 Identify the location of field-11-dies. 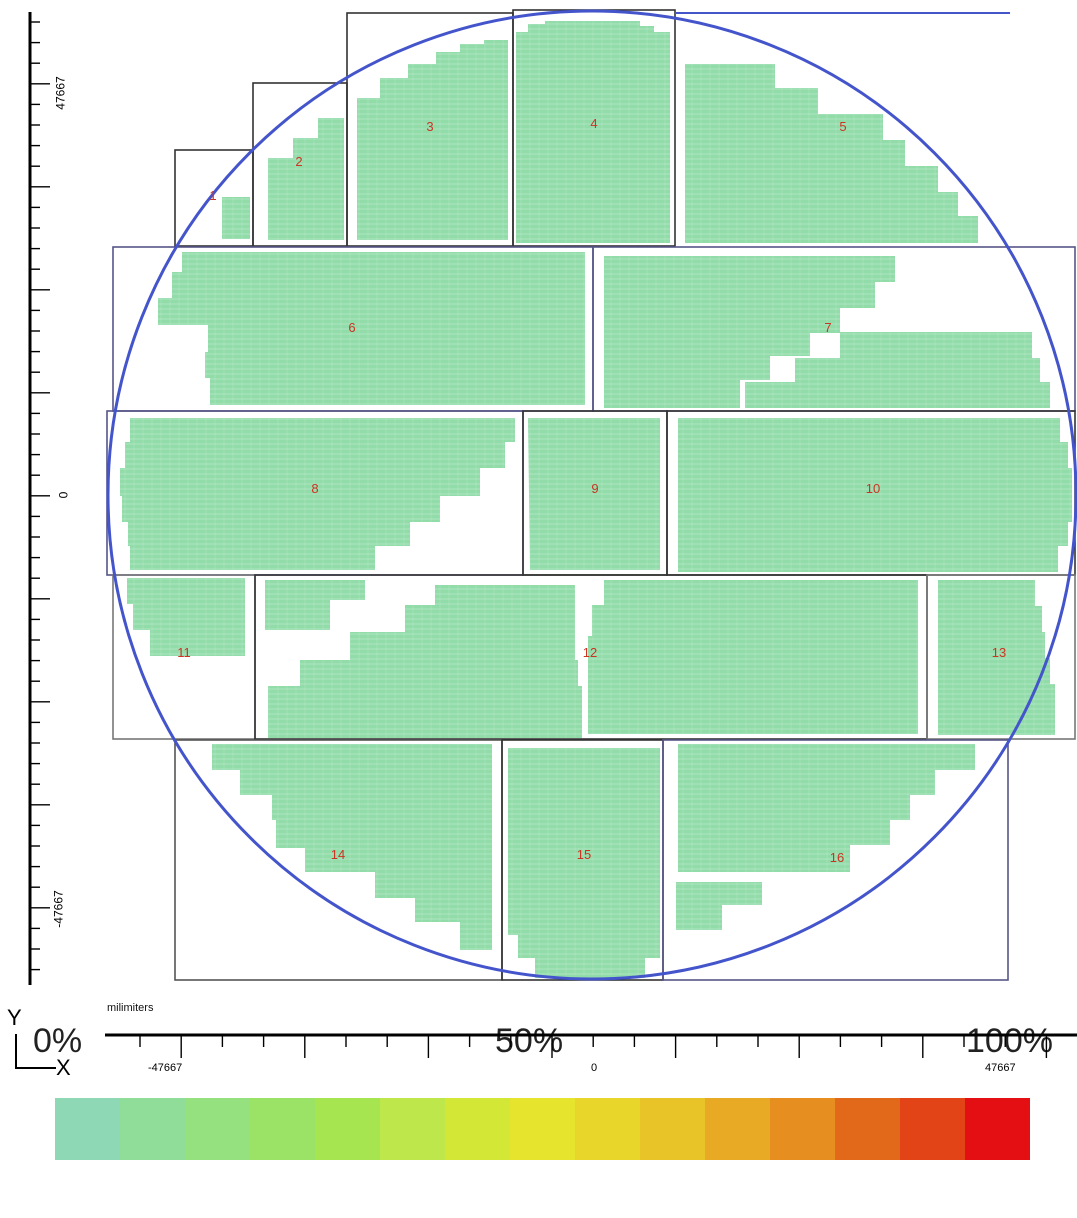
(186, 617).